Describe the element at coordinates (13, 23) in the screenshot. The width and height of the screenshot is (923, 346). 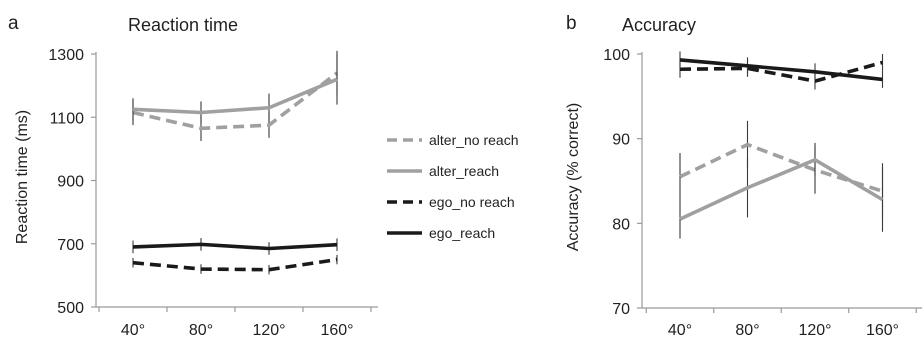
I see `panel-a-letter: a` at that location.